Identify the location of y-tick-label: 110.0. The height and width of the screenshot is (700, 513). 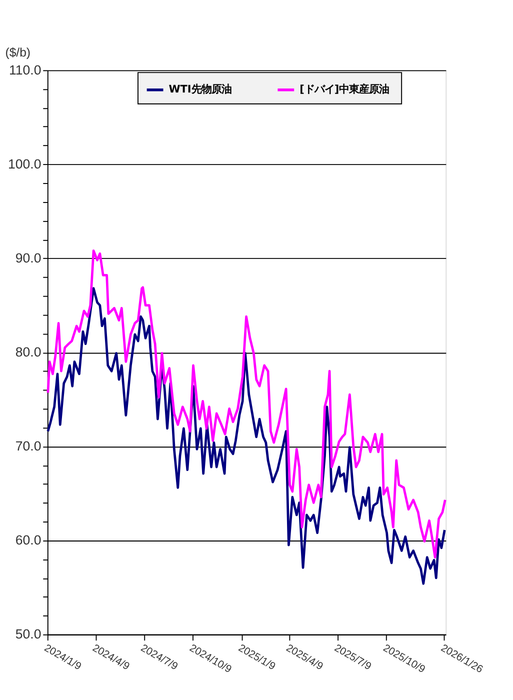
(25, 70).